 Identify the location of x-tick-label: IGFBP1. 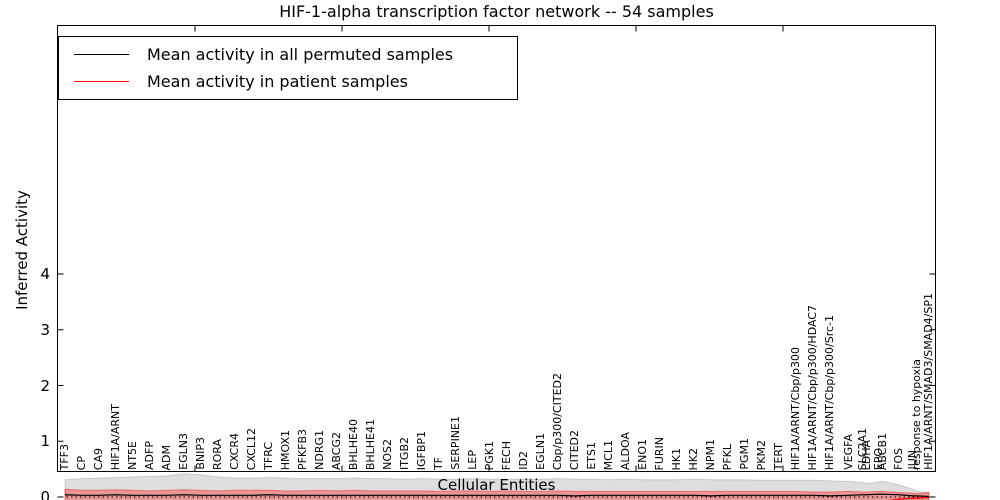
(421, 450).